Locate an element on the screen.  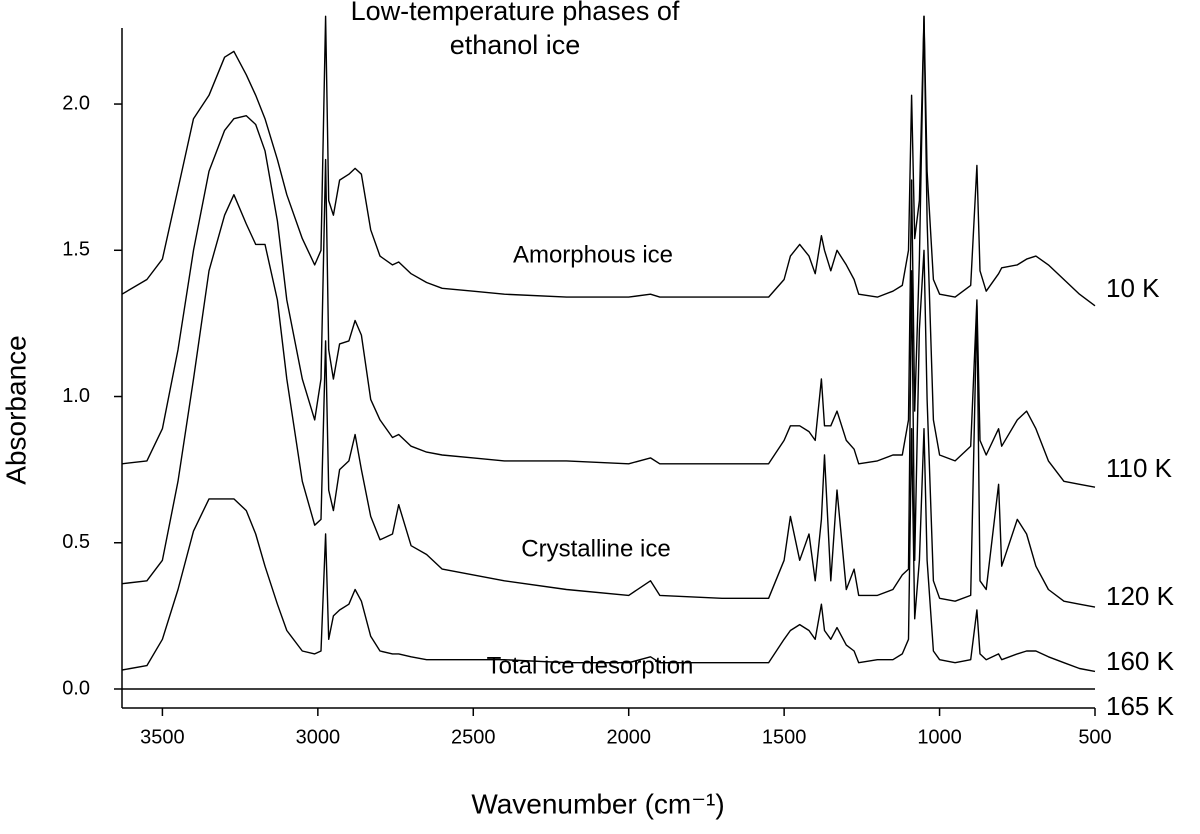
x-tick-label: 1500 is located at coordinates (784, 737).